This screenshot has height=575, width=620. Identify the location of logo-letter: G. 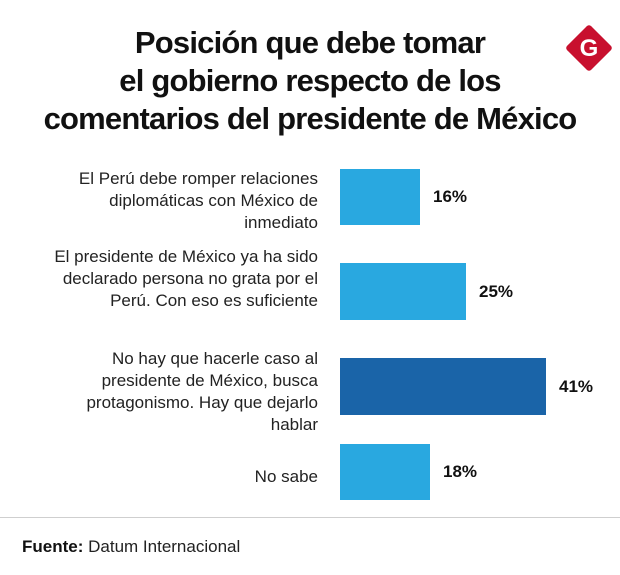
(589, 48).